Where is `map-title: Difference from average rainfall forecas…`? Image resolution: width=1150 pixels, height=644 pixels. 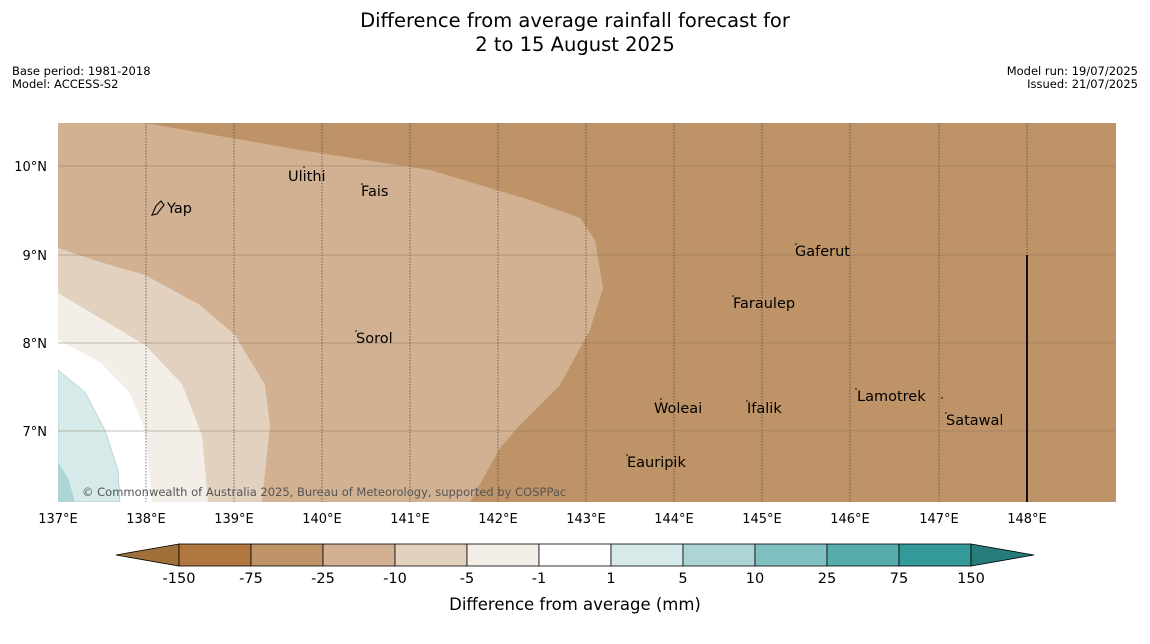 map-title: Difference from average rainfall forecas… is located at coordinates (575, 33).